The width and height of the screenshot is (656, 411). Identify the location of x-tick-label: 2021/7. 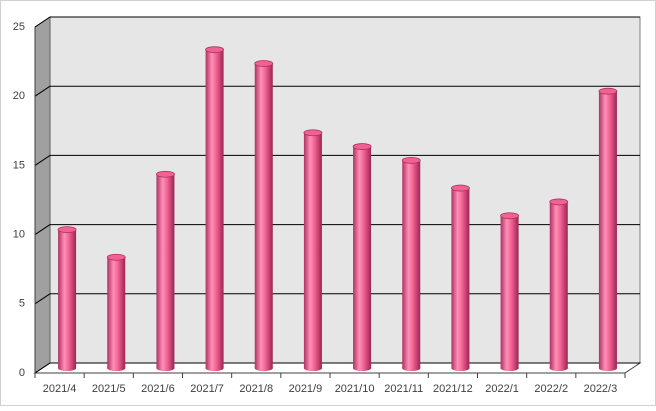
(207, 389).